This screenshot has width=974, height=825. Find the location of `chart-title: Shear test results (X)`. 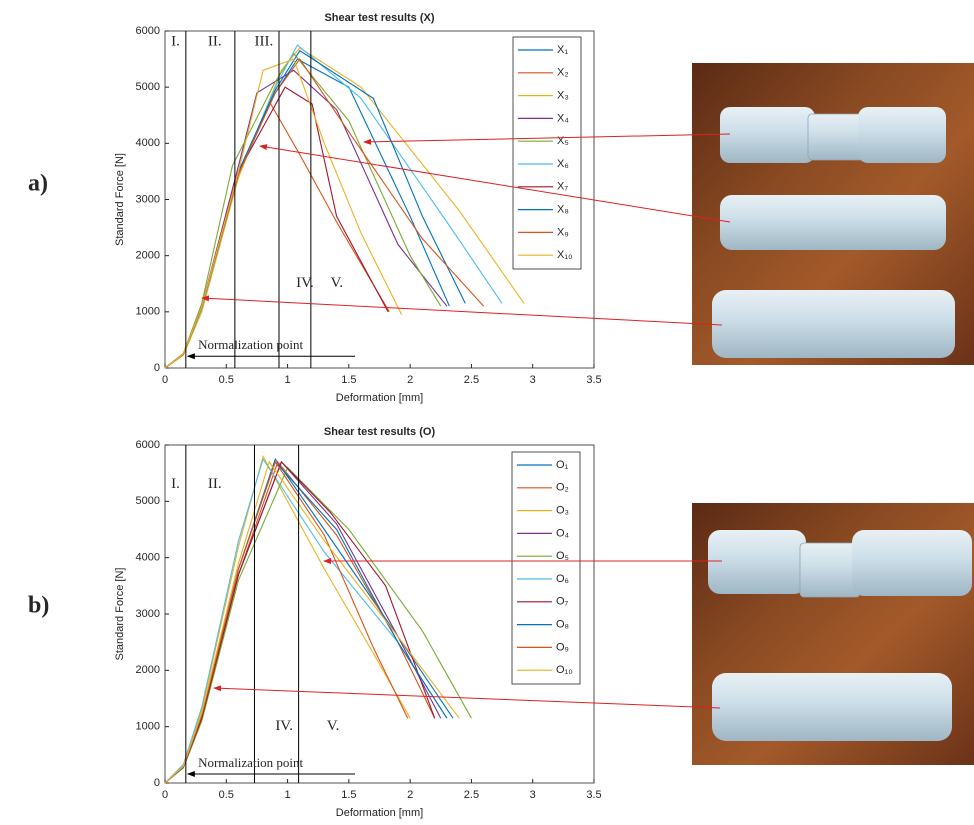

chart-title: Shear test results (X) is located at coordinates (379, 18).